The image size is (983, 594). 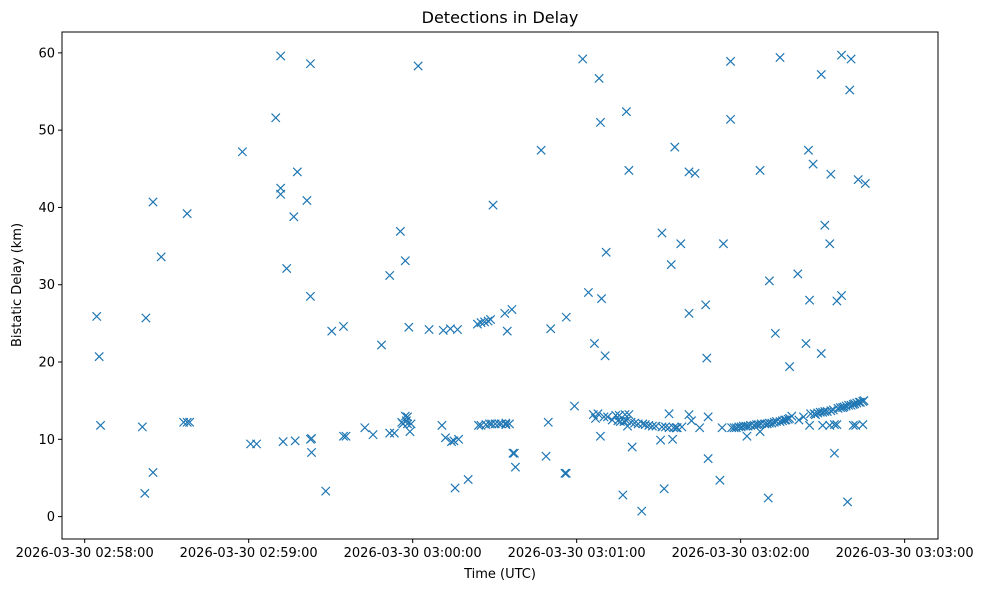 I want to click on x-tick-label: 2026-03-30 02:58:00, so click(x=85, y=553).